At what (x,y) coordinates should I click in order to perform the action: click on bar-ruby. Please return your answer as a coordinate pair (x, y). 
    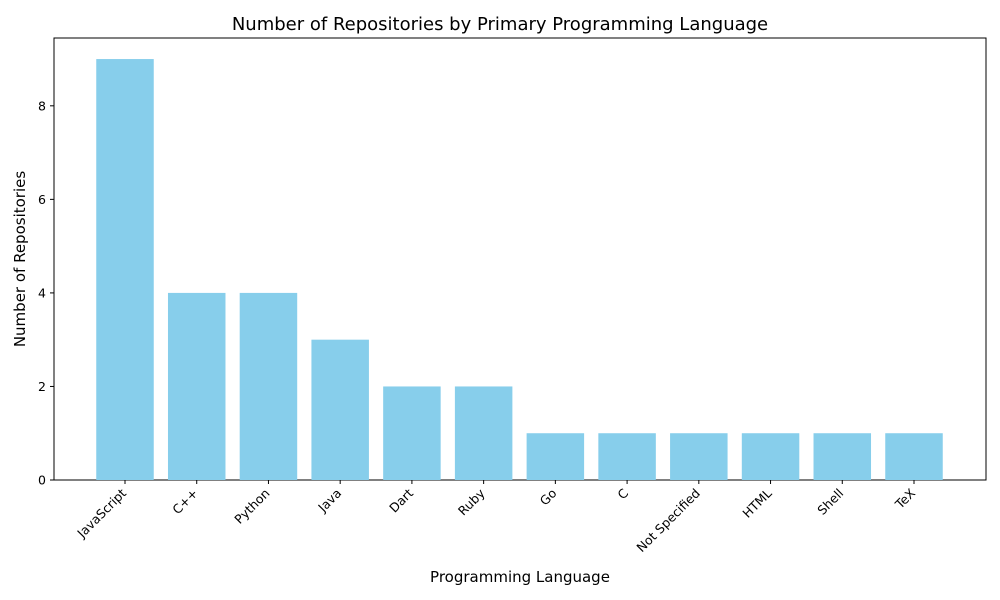
    Looking at the image, I should click on (483, 433).